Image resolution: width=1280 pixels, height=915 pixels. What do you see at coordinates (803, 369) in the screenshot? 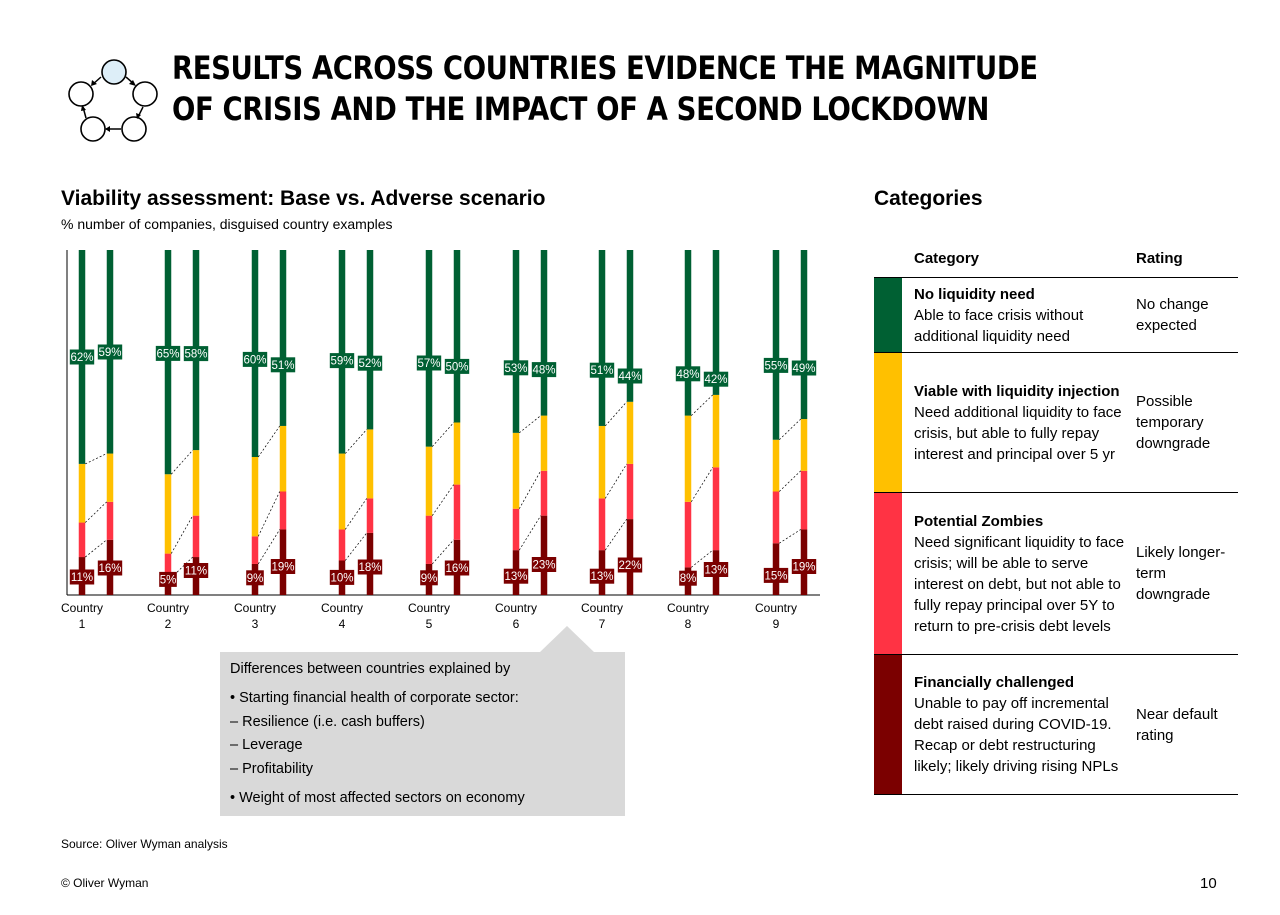
I see `data-label-top-adverse: 49%` at bounding box center [803, 369].